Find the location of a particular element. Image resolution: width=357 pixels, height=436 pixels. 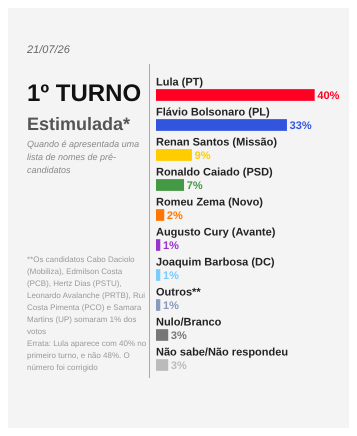

data-label: 9% is located at coordinates (202, 156).